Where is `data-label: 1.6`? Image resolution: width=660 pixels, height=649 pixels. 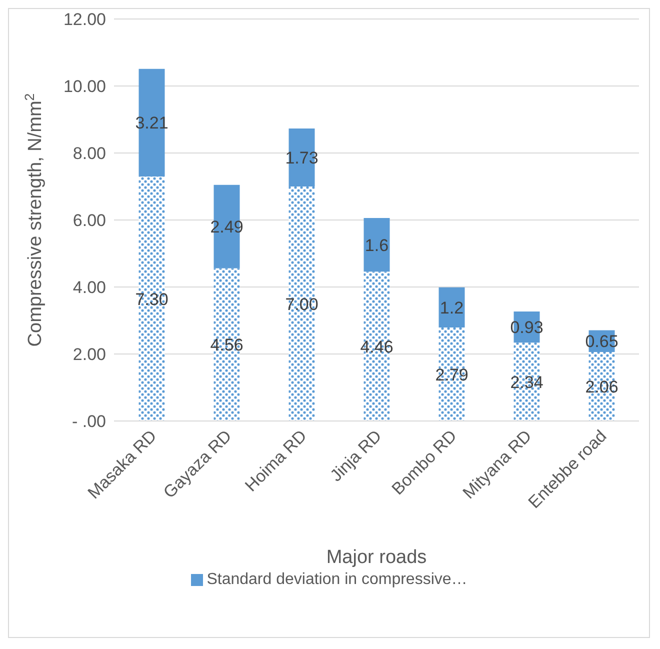
data-label: 1.6 is located at coordinates (376, 245).